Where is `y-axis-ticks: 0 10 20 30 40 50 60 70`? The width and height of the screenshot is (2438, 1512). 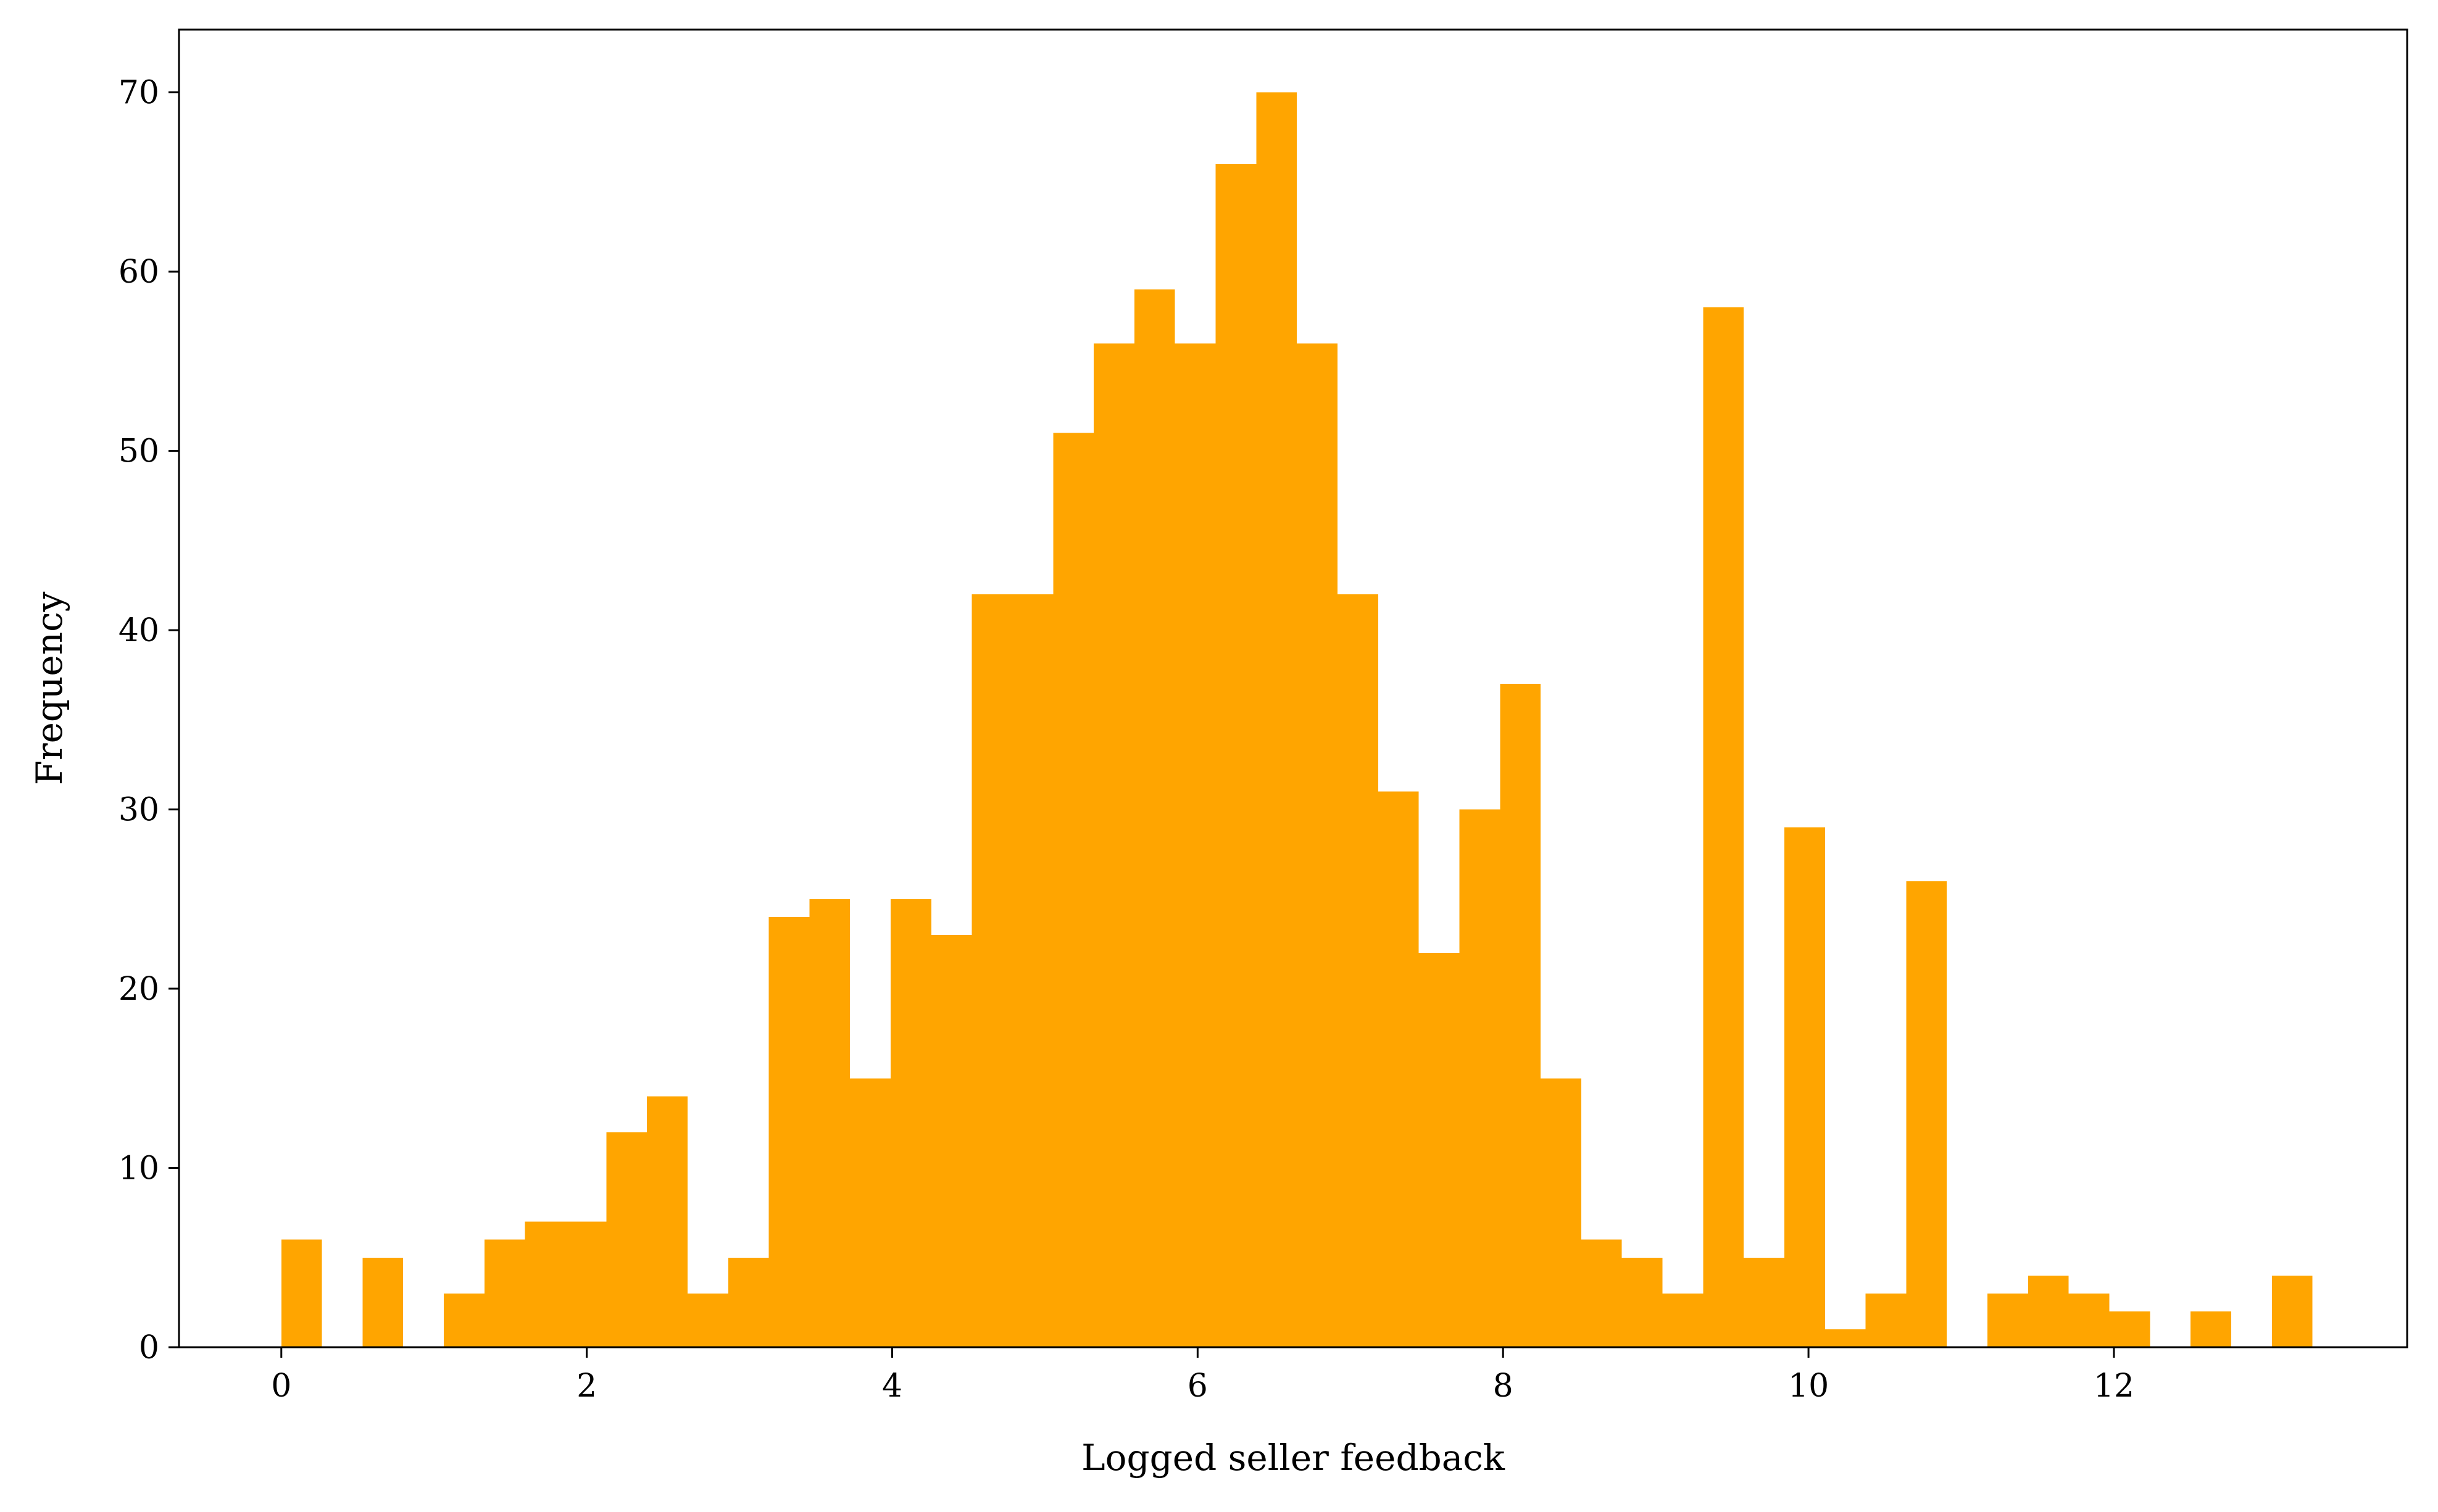 y-axis-ticks: 0 10 20 30 40 50 60 70 is located at coordinates (149, 720).